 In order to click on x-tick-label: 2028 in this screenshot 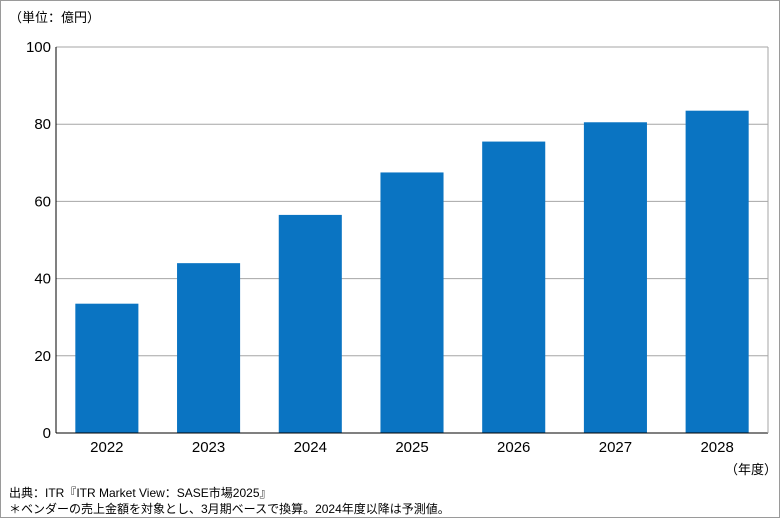, I will do `click(716, 447)`.